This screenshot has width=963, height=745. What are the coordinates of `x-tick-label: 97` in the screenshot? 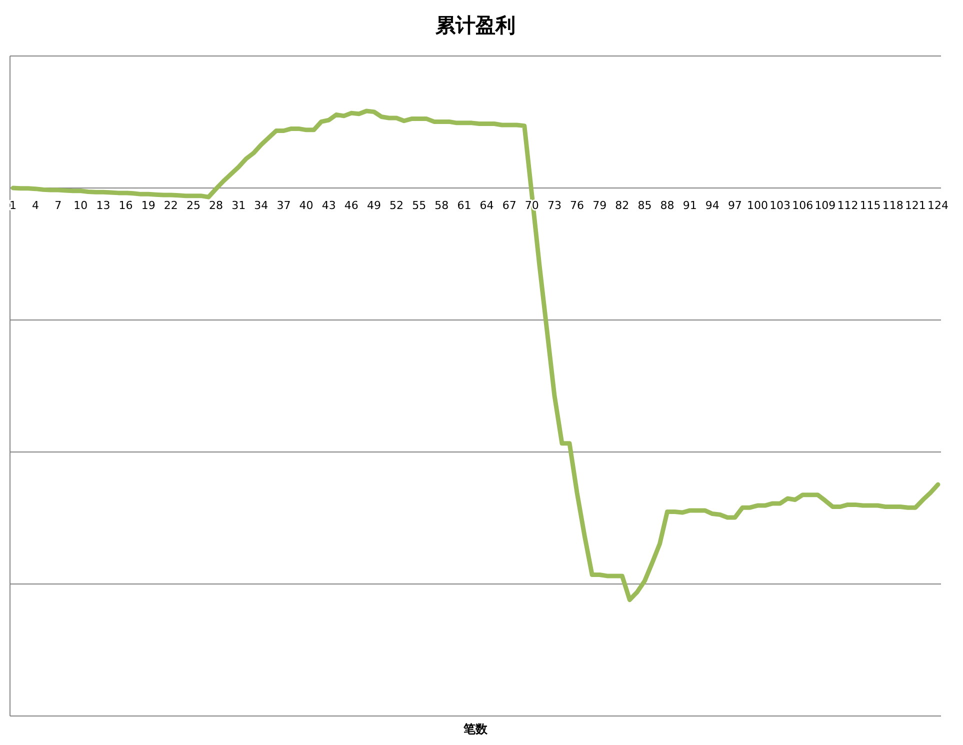 It's located at (735, 205).